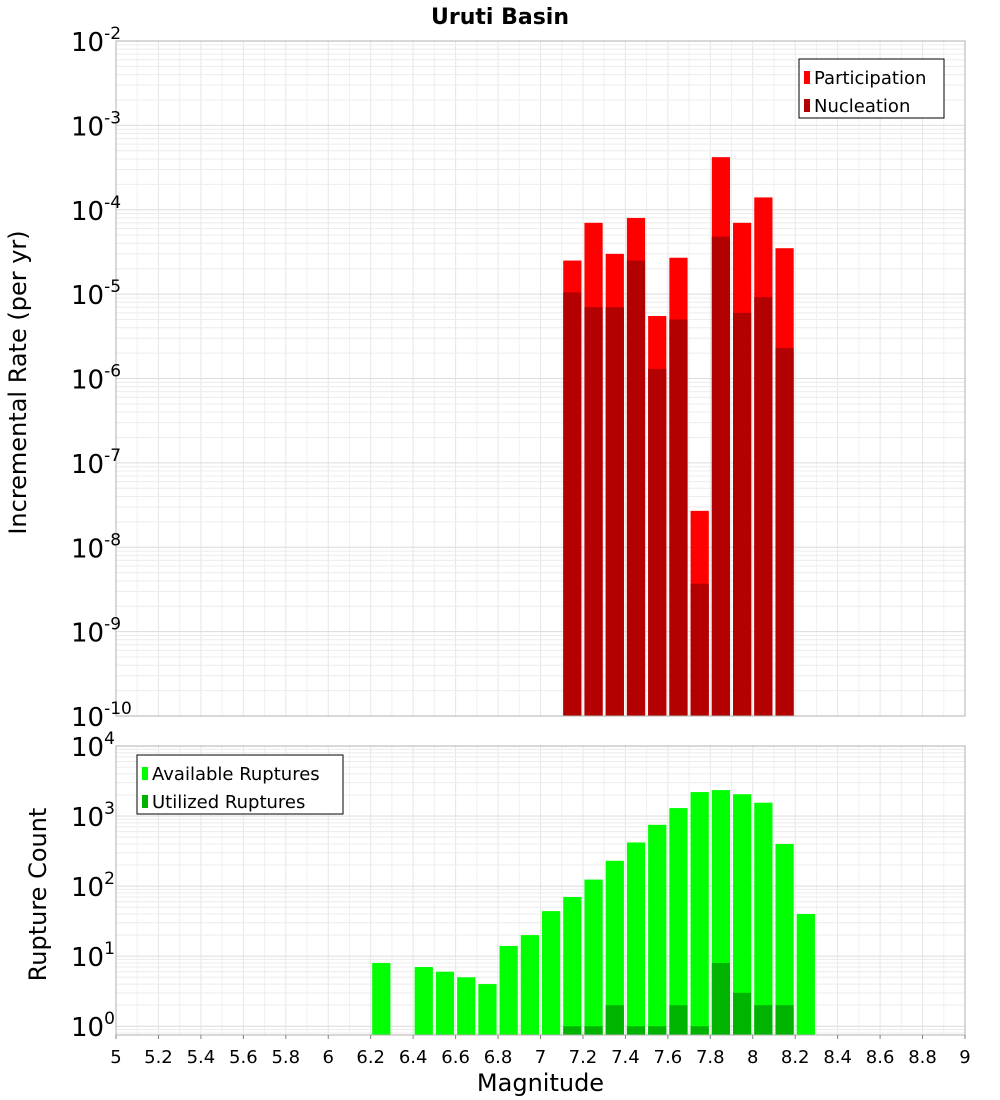 This screenshot has width=1000, height=1100. What do you see at coordinates (93, 816) in the screenshot?
I see `count-y-tick-label: 10³` at bounding box center [93, 816].